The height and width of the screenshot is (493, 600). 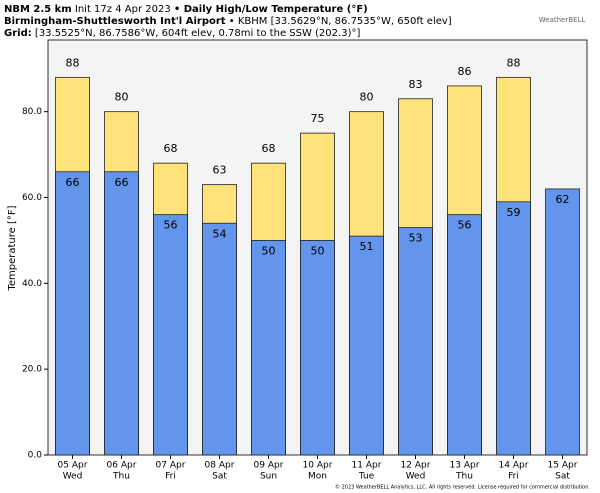 I want to click on x-tick-label: 13 Apr, so click(x=465, y=466).